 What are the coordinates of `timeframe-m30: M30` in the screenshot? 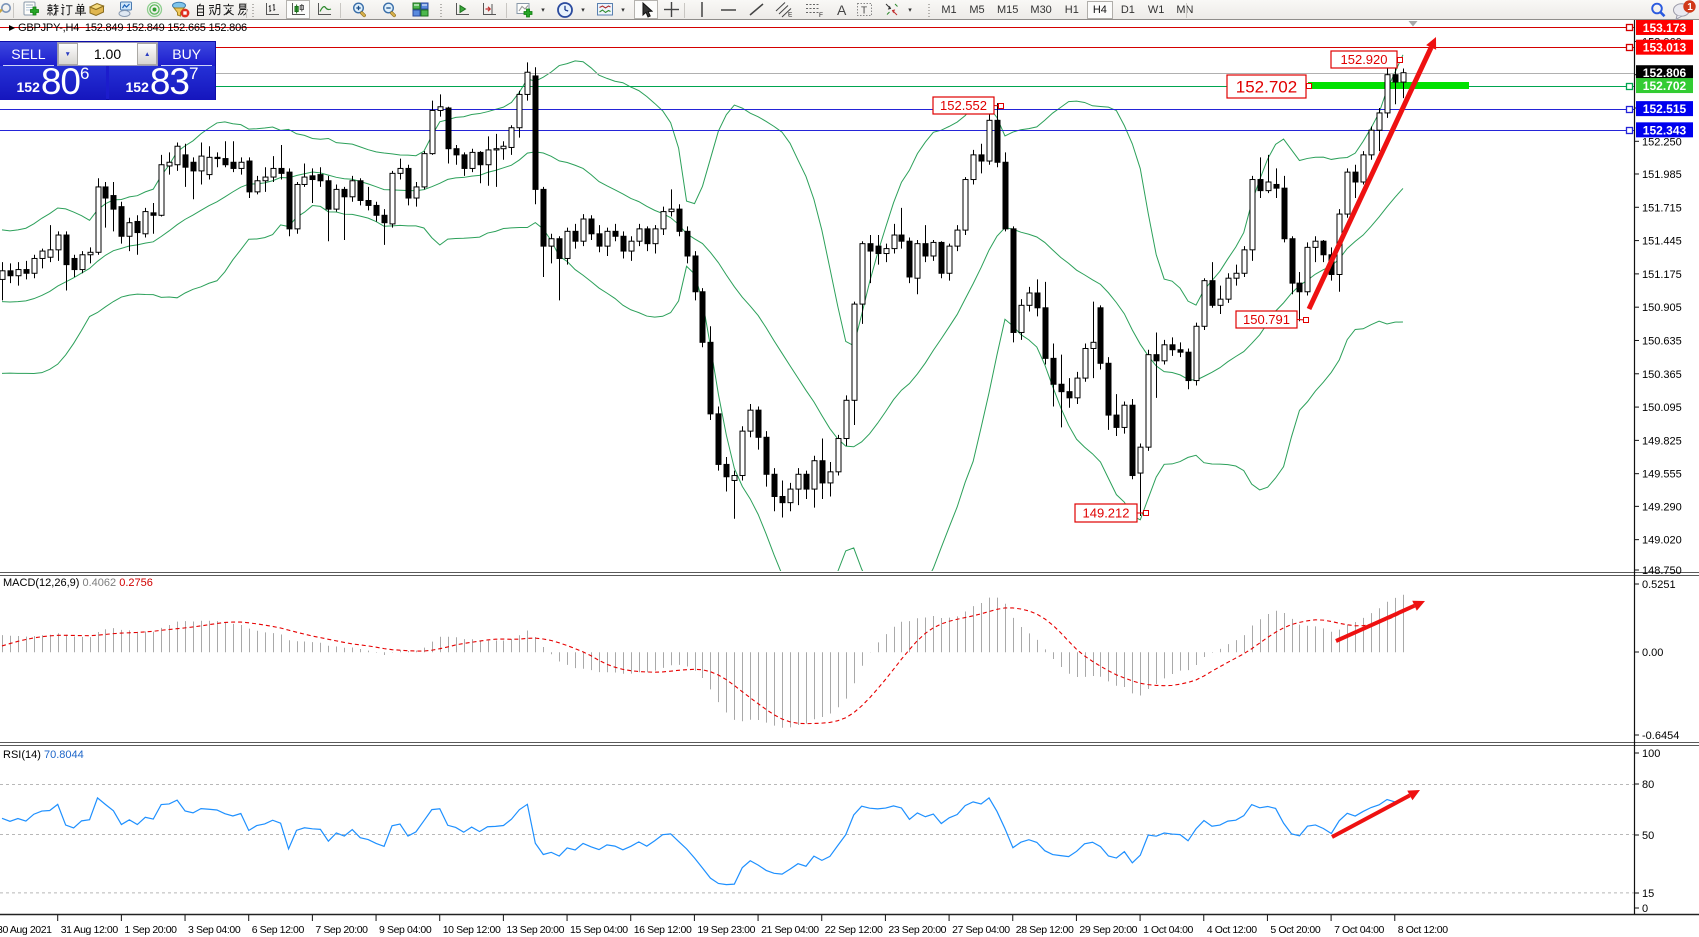 It's located at (1041, 9).